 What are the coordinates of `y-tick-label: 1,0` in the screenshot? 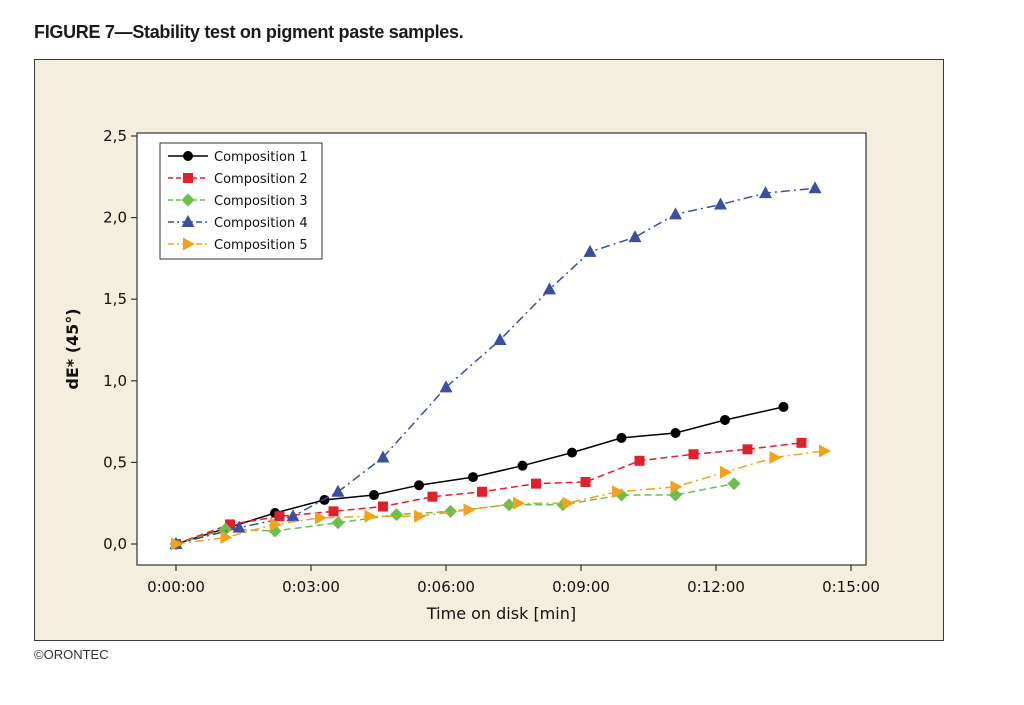 It's located at (115, 381).